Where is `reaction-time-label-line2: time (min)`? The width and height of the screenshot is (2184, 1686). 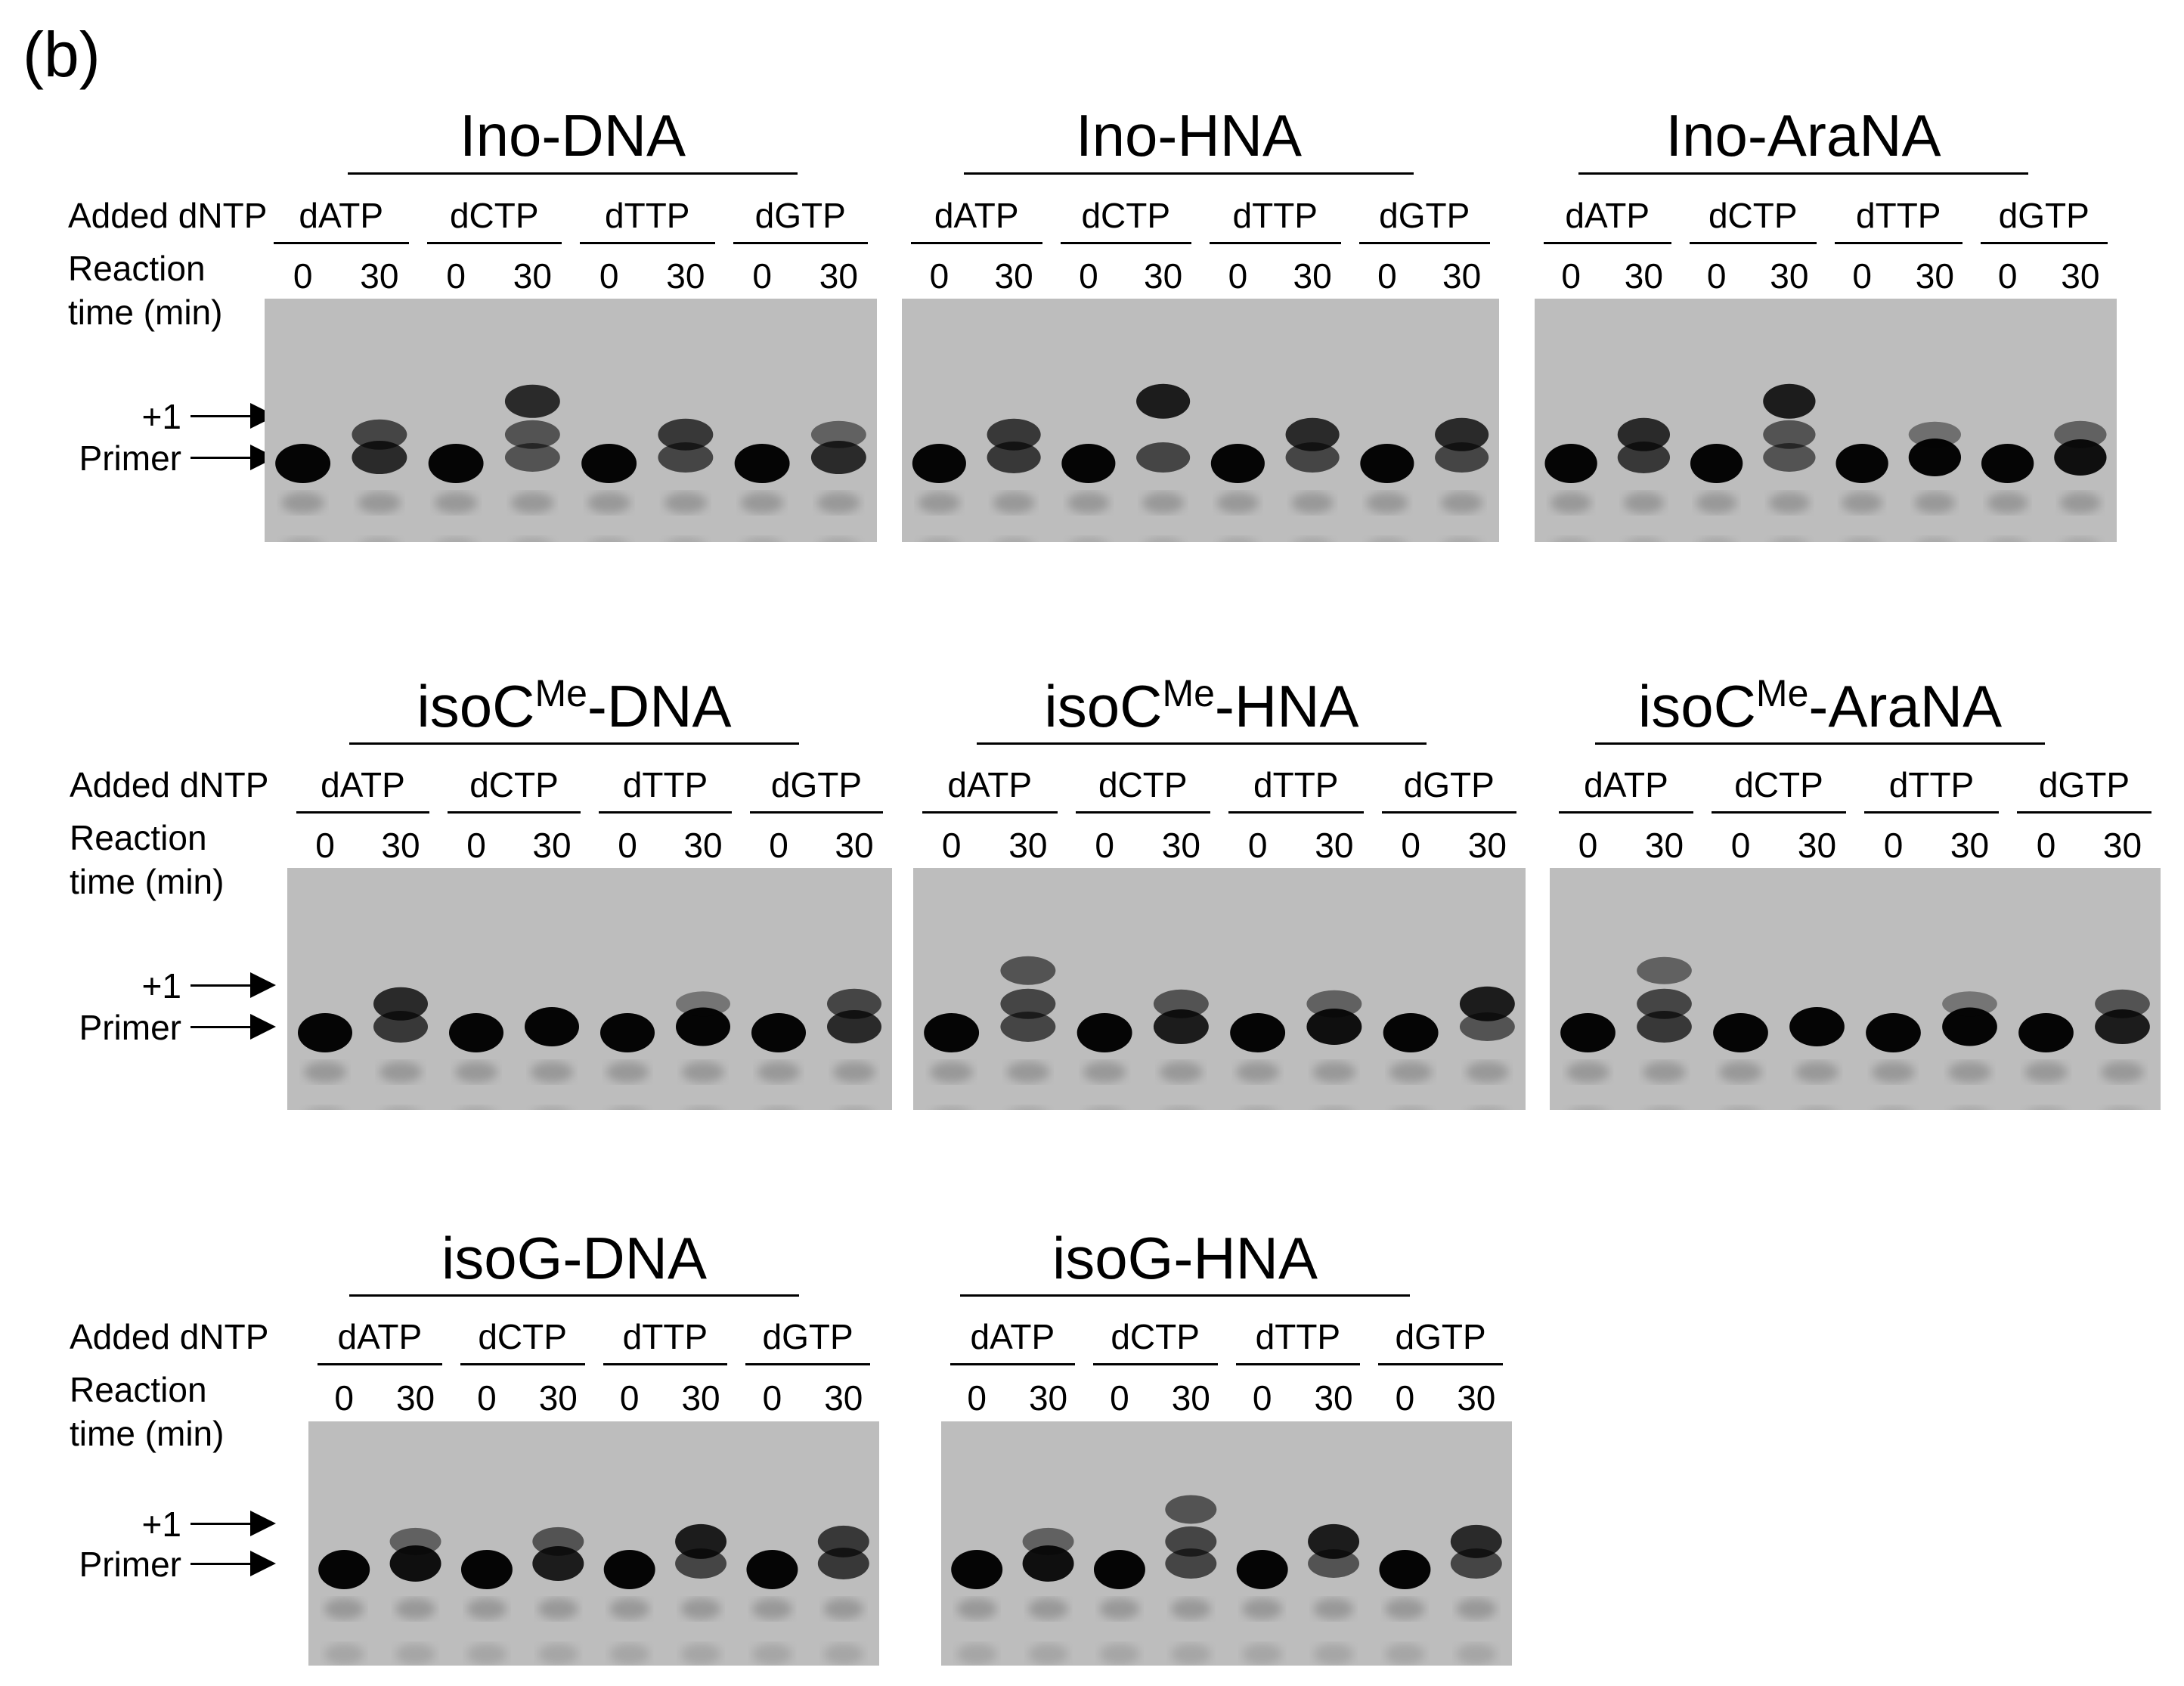
reaction-time-label-line2: time (min) is located at coordinates (147, 1434).